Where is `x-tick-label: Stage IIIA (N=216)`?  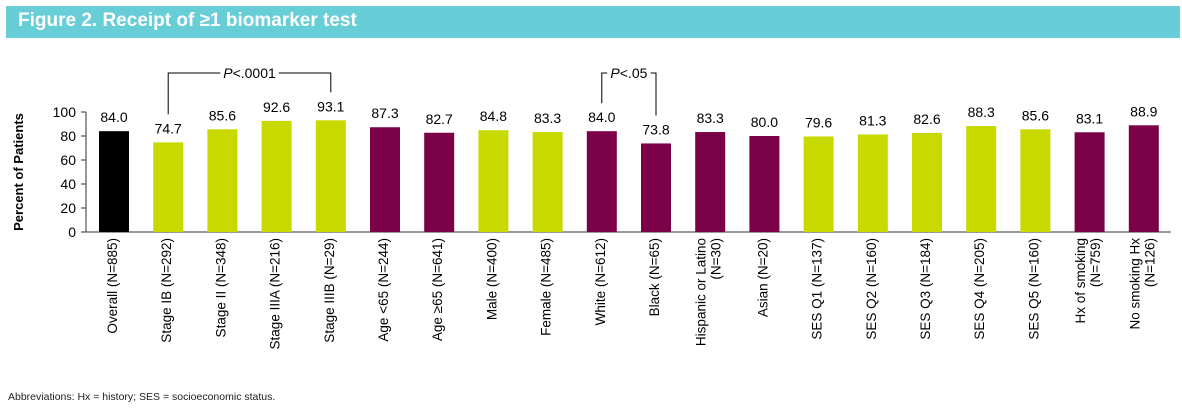
x-tick-label: Stage IIIA (N=216) is located at coordinates (275, 293).